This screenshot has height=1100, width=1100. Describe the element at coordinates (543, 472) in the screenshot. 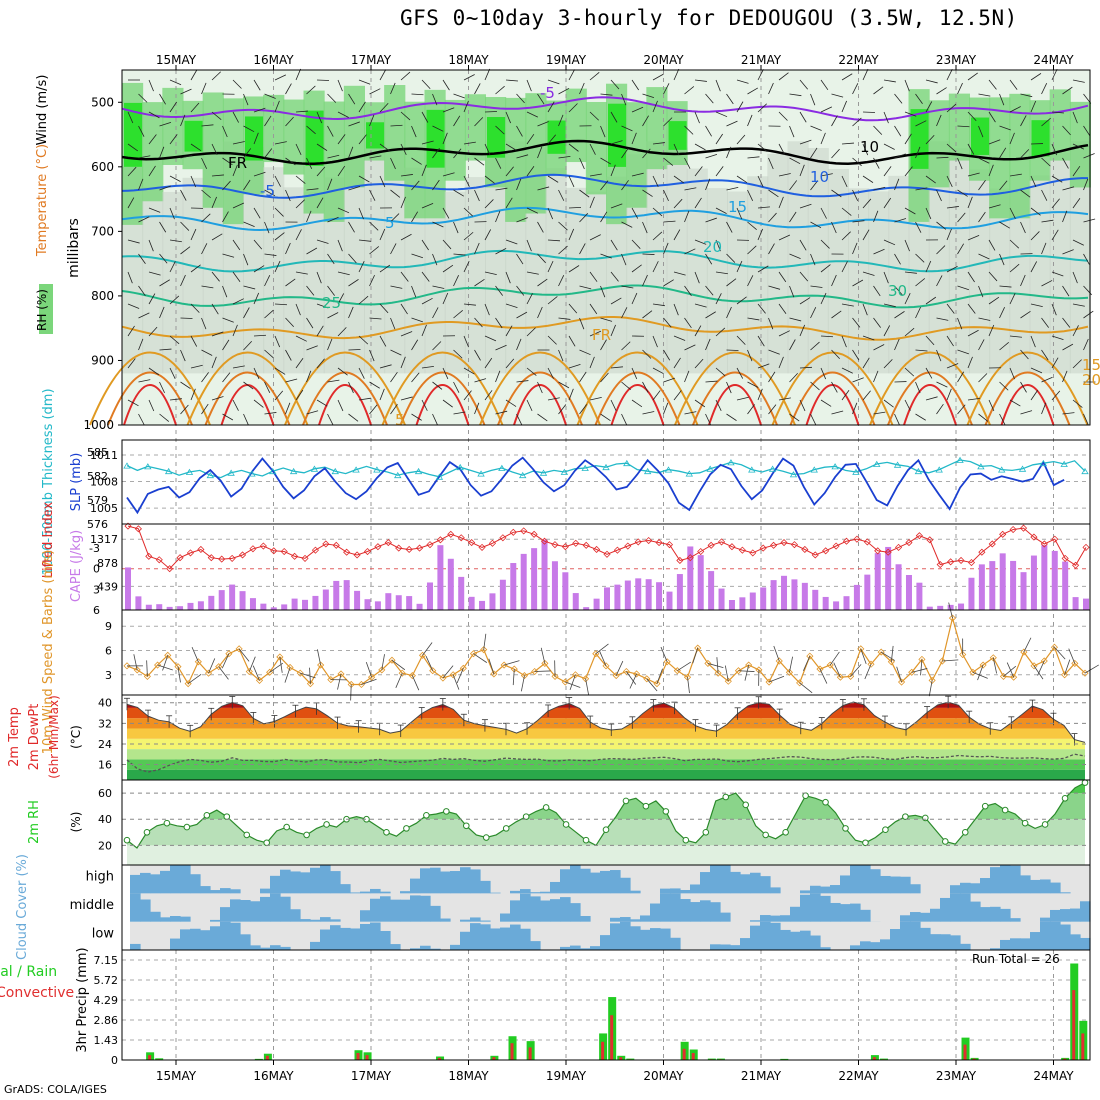

I see `thickness-point` at that location.